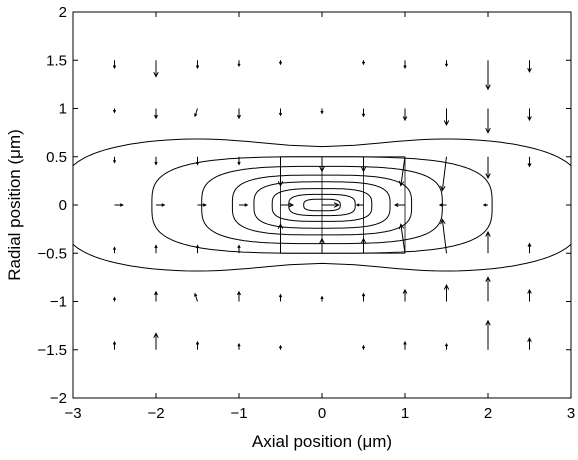 The image size is (578, 460). Describe the element at coordinates (488, 413) in the screenshot. I see `x-tick-label: 2` at that location.